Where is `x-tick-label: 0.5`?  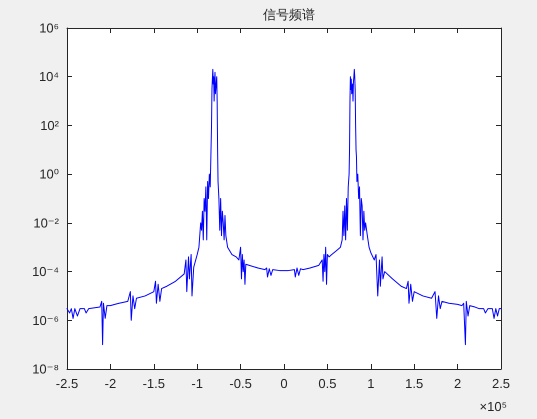 x-tick-label: 0.5 is located at coordinates (327, 383).